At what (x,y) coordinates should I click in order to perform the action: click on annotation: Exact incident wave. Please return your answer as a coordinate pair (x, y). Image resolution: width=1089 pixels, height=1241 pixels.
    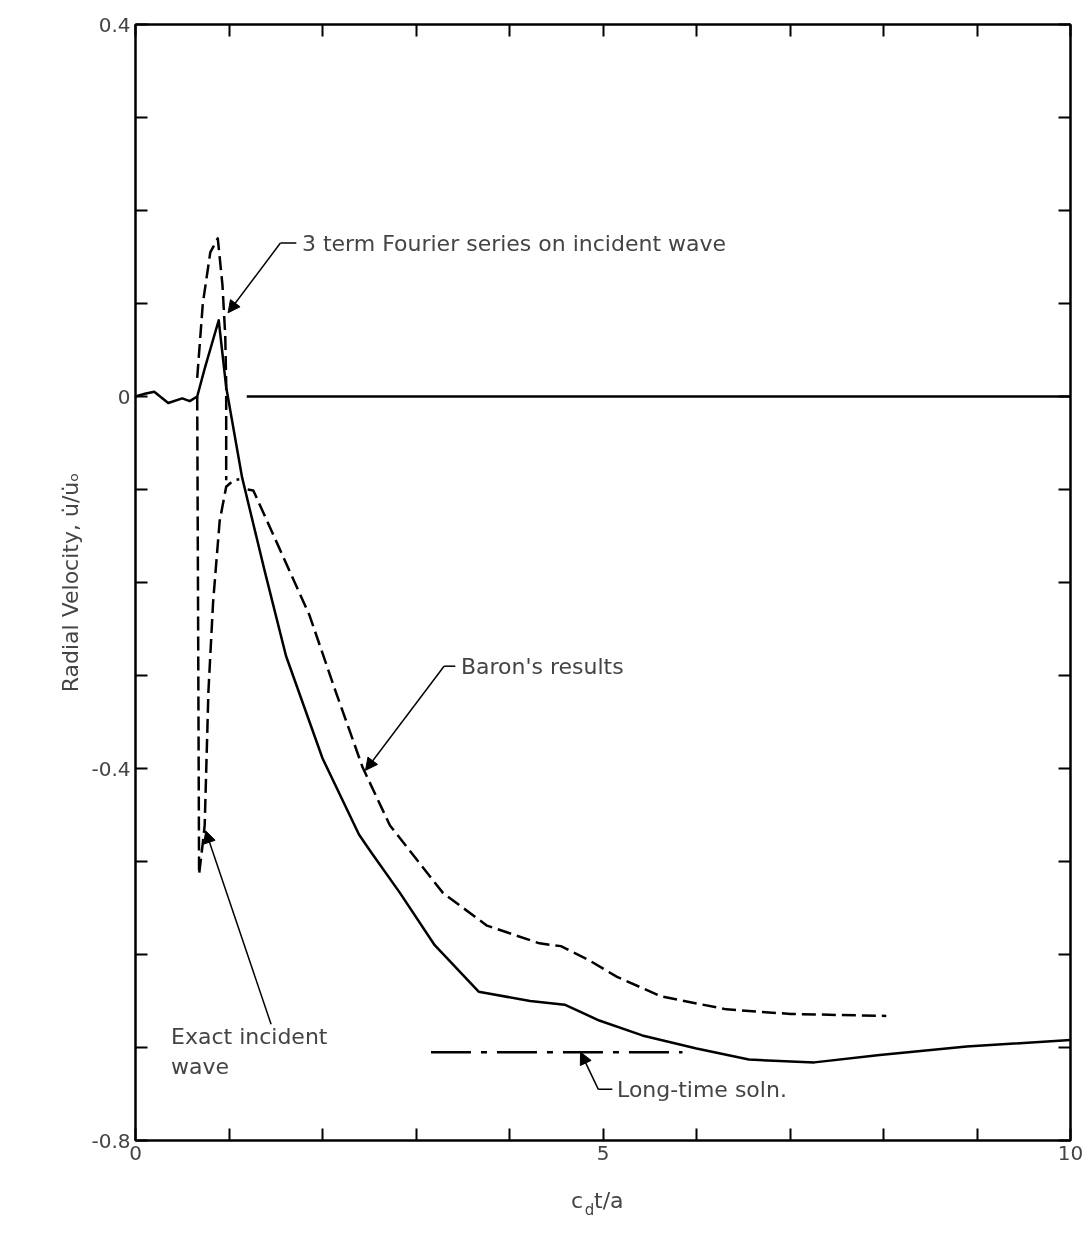
    Looking at the image, I should click on (249, 1052).